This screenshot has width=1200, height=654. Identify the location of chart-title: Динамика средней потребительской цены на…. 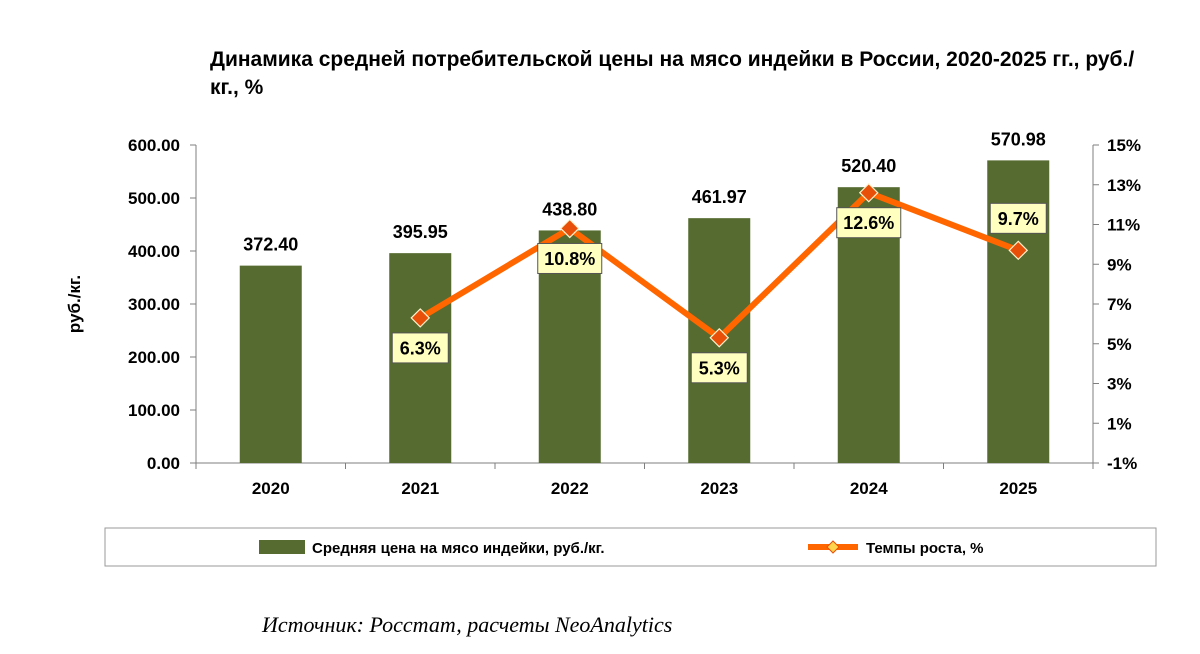
(672, 73).